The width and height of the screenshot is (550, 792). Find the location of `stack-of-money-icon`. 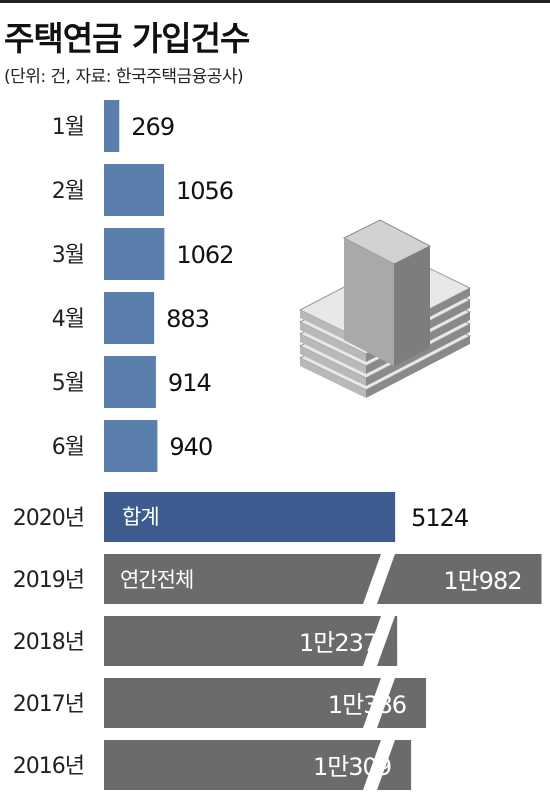

stack-of-money-icon is located at coordinates (385, 308).